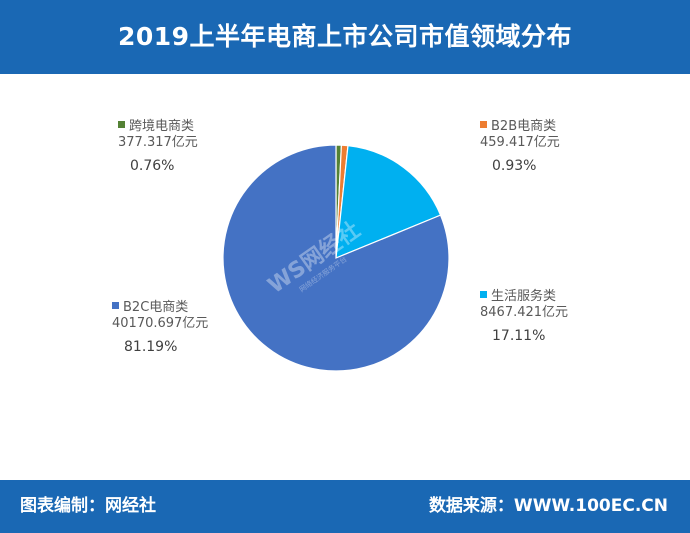 The height and width of the screenshot is (533, 690). What do you see at coordinates (155, 307) in the screenshot?
I see `slice-name-3: B2C电商类` at bounding box center [155, 307].